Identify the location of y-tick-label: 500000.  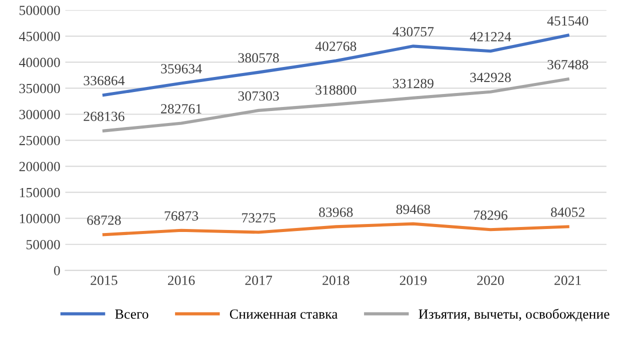
(40, 11).